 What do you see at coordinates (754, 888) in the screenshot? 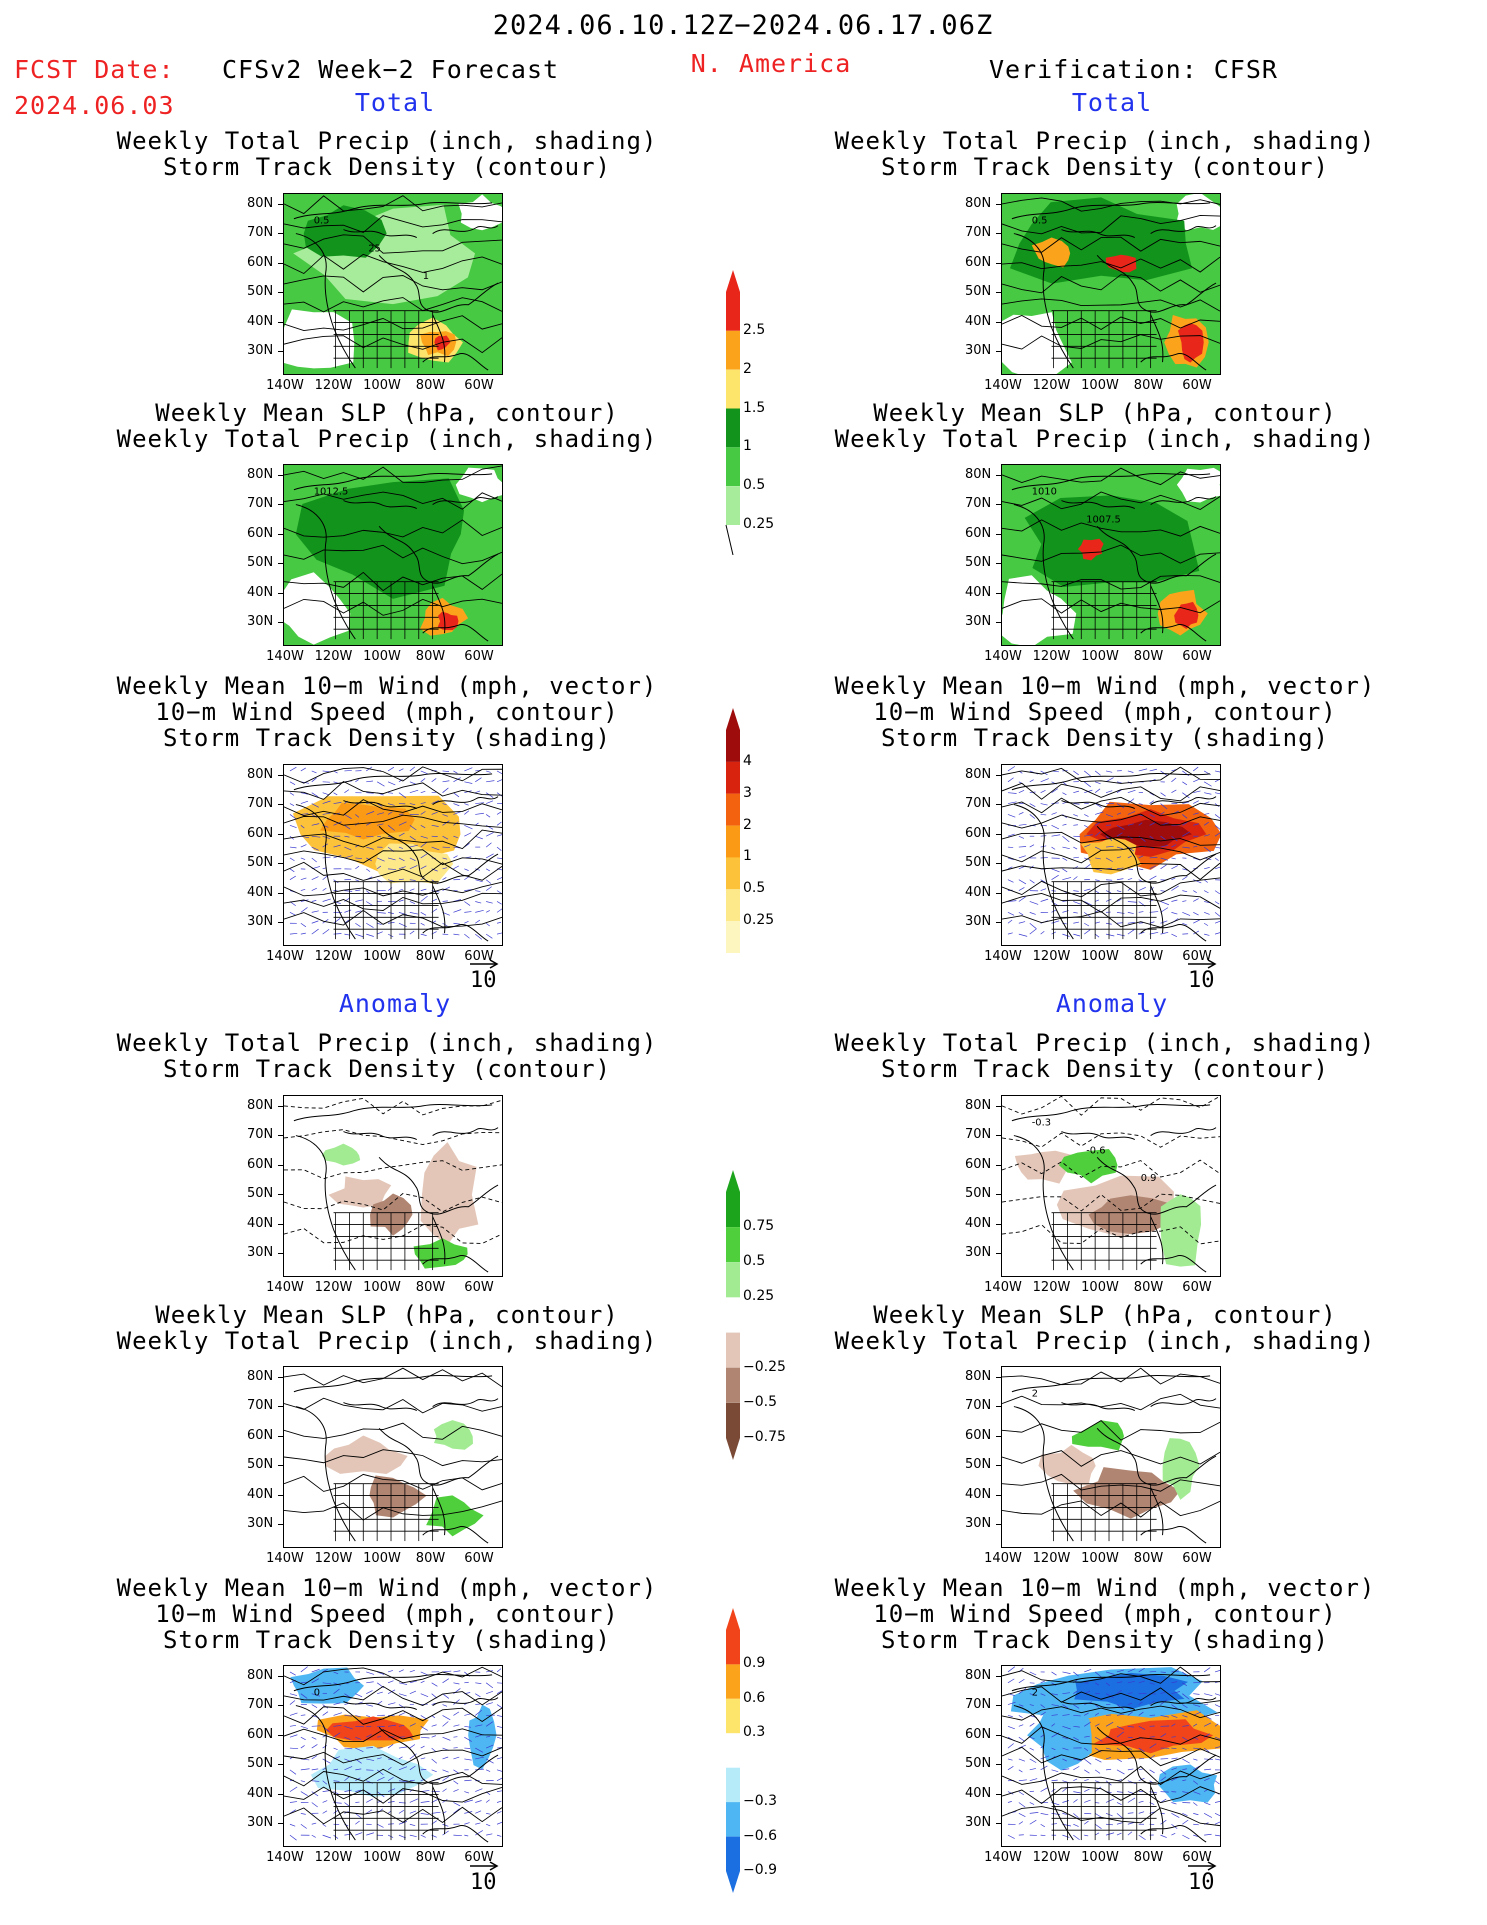
I see `colorbar-tick-label: 0.5` at bounding box center [754, 888].